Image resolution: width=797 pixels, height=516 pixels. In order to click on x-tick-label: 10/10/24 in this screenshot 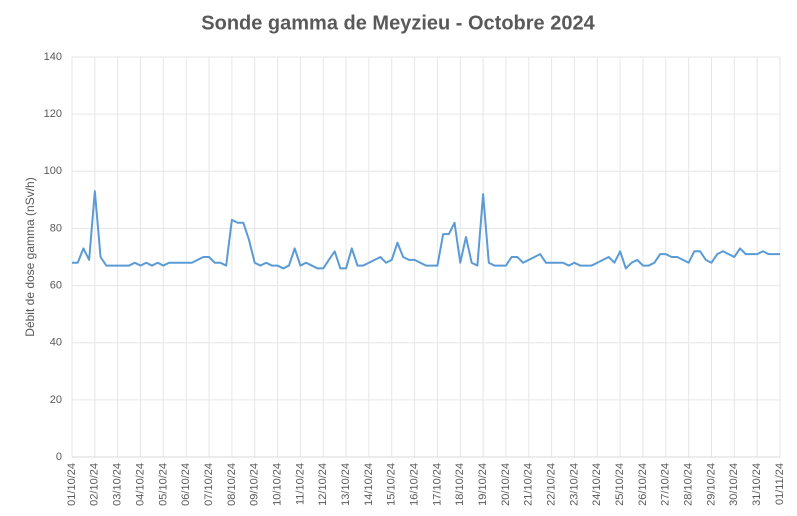, I will do `click(277, 484)`.